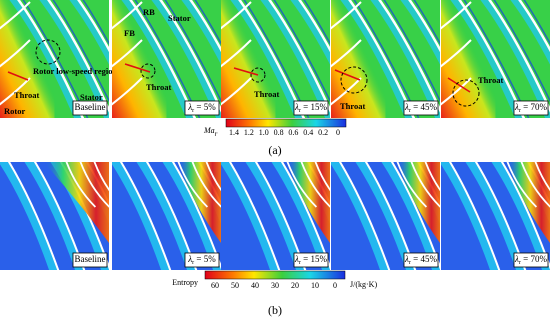 This screenshot has width=550, height=324. Describe the element at coordinates (275, 285) in the screenshot. I see `colorbar-tick: 30` at that location.